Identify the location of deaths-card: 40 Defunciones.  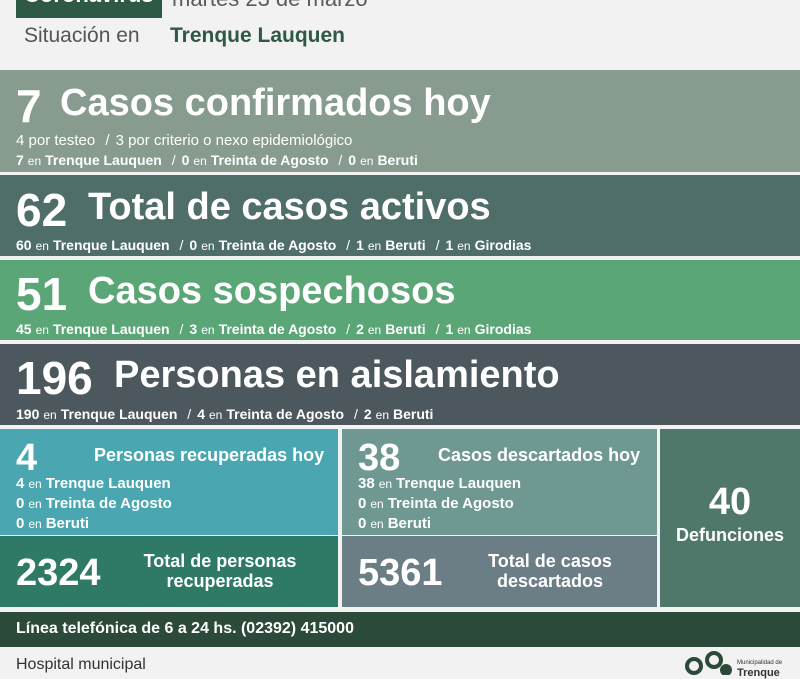
(730, 518).